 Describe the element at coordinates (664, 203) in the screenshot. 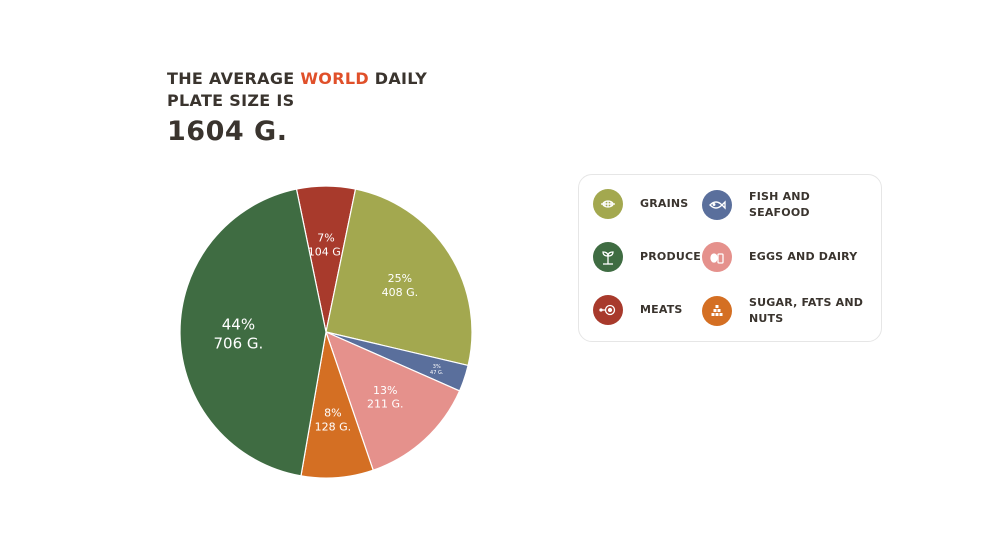

I see `legend-label: GRAINS` at that location.